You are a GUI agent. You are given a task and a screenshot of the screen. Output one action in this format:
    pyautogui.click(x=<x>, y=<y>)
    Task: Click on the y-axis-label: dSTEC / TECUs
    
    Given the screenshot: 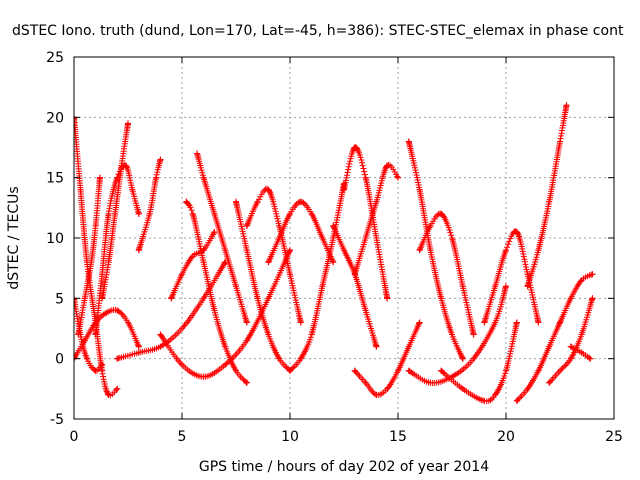 What is the action you would take?
    pyautogui.click(x=14, y=237)
    